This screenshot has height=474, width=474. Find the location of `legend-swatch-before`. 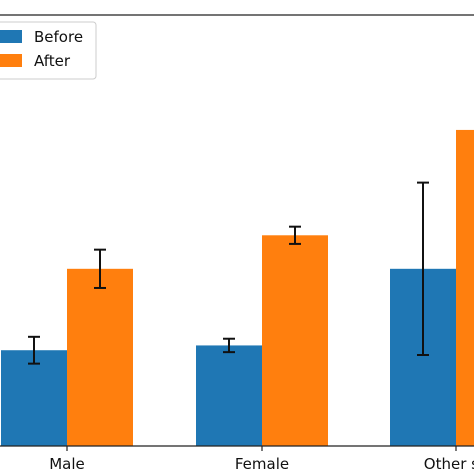

legend-swatch-before is located at coordinates (11, 36).